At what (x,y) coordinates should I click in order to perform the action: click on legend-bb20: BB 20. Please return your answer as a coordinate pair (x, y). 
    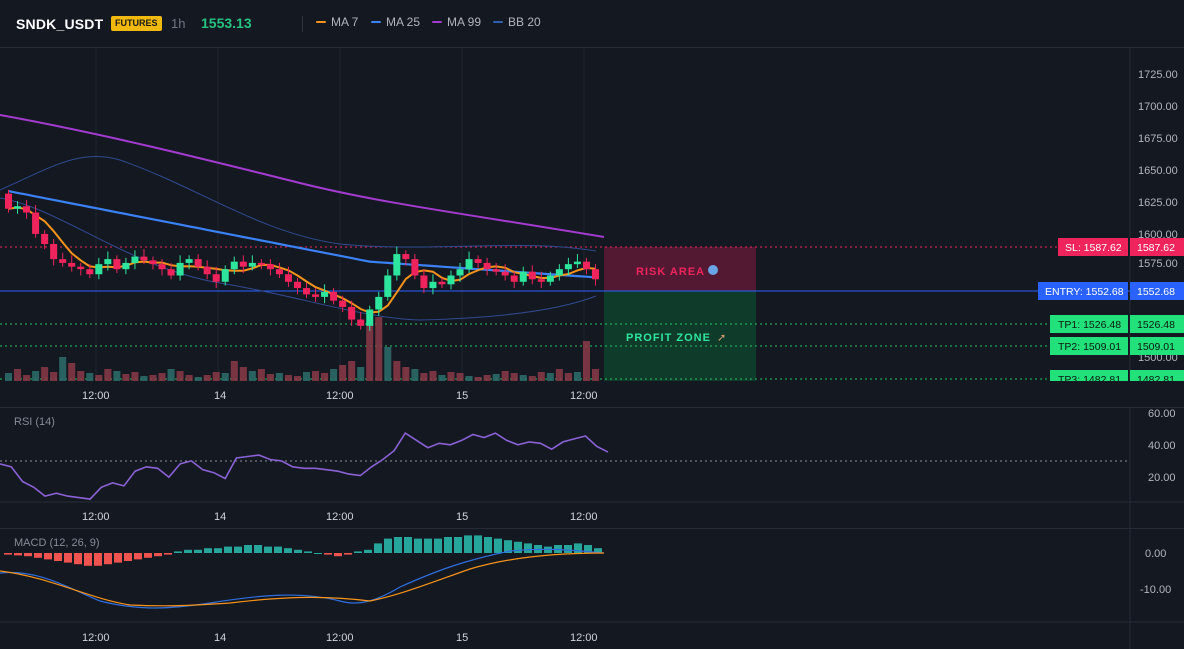
    Looking at the image, I should click on (517, 22).